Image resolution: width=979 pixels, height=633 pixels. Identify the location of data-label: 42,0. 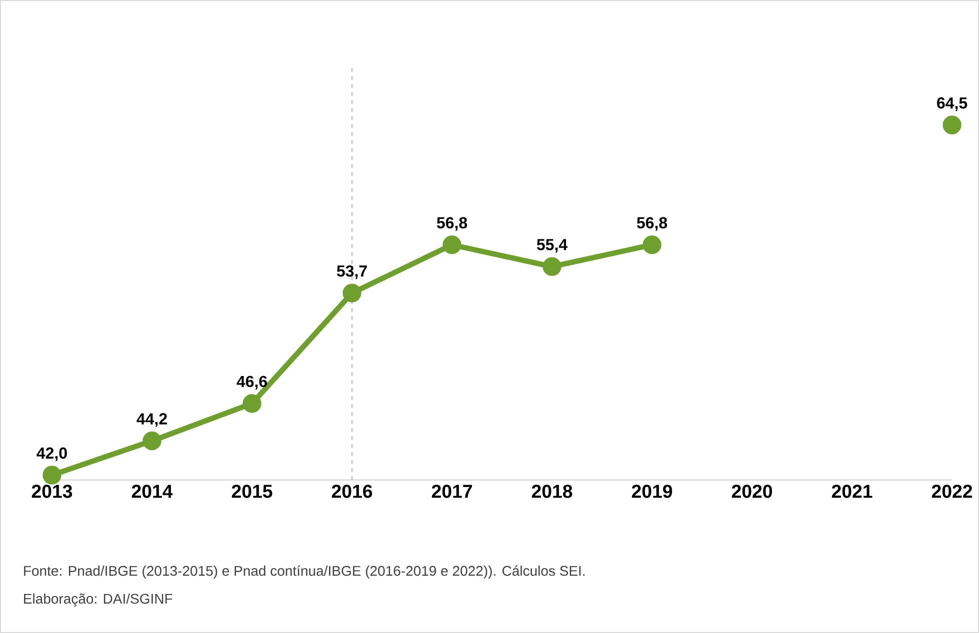
(51, 454).